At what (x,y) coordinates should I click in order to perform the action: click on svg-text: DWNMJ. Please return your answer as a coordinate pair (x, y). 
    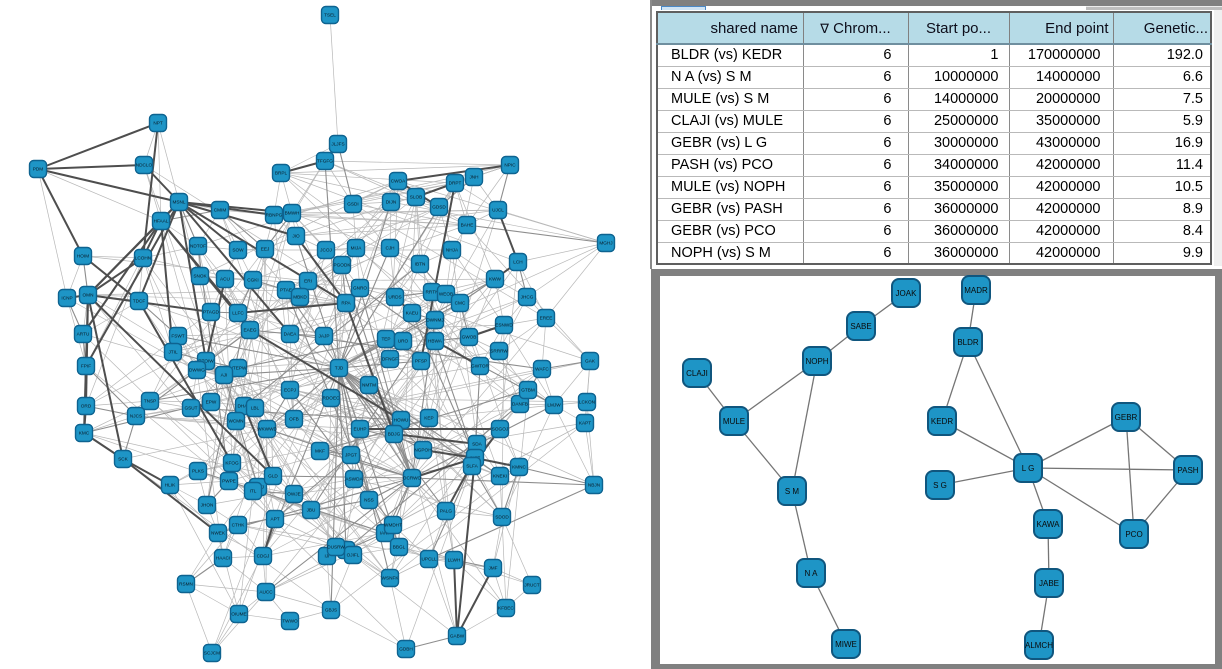
    Looking at the image, I should click on (434, 320).